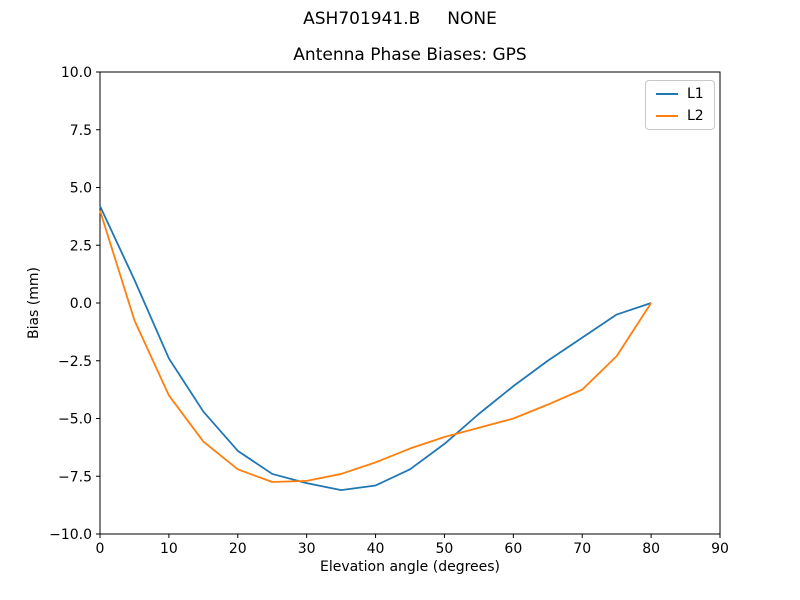 The height and width of the screenshot is (600, 800). What do you see at coordinates (582, 549) in the screenshot?
I see `x-tick-label: 70` at bounding box center [582, 549].